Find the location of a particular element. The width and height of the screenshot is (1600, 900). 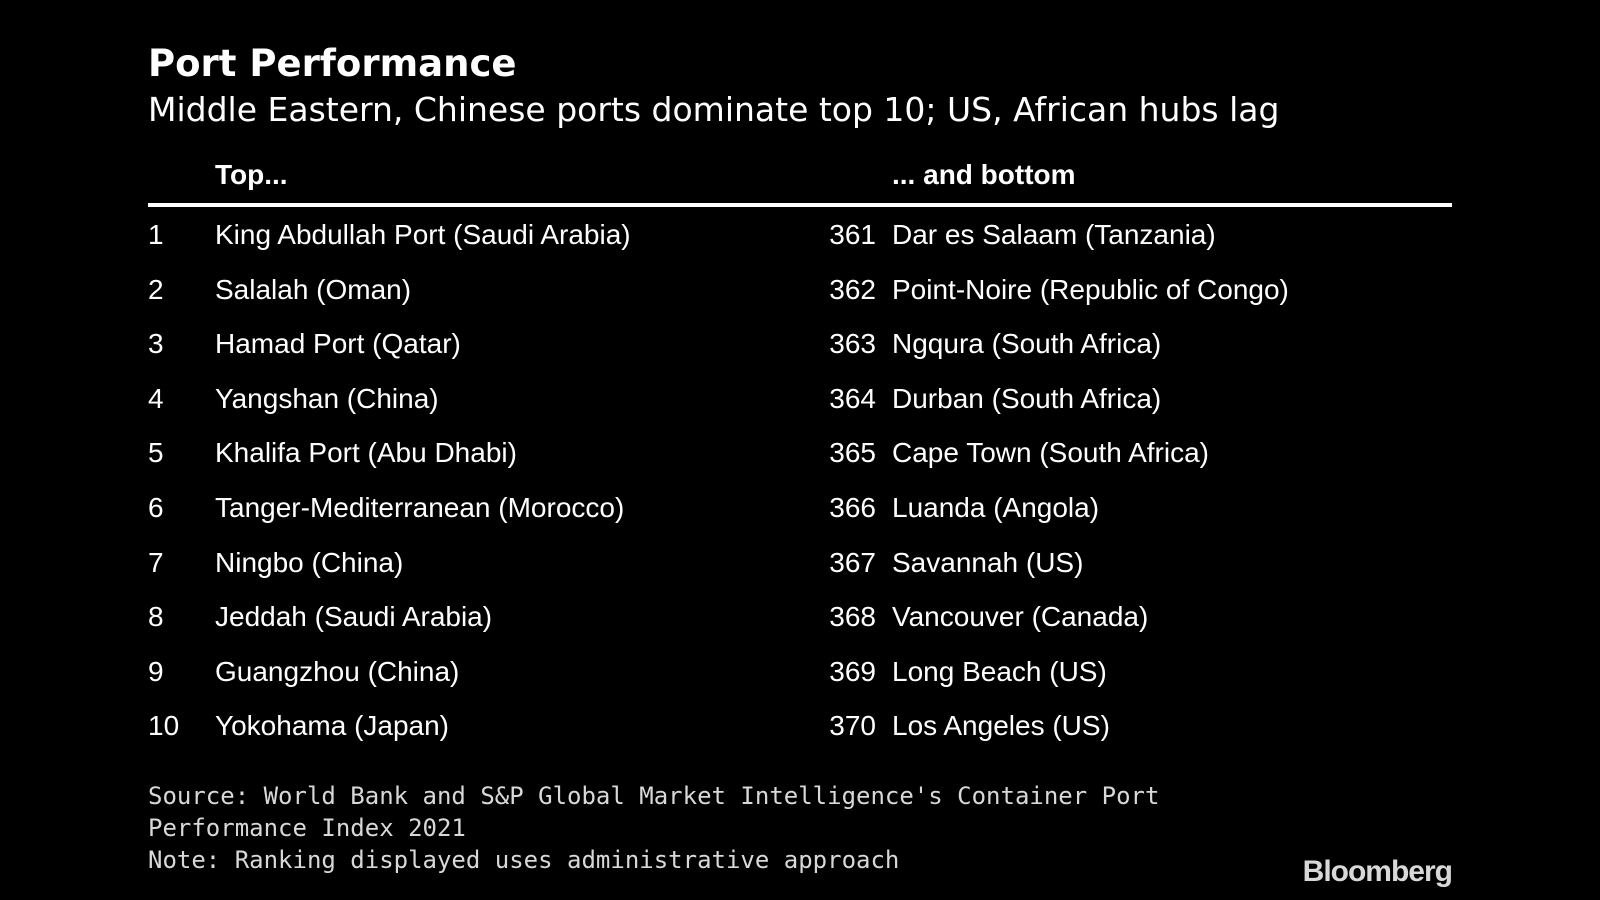

bloomberg-logo: Bloomberg is located at coordinates (1377, 871).